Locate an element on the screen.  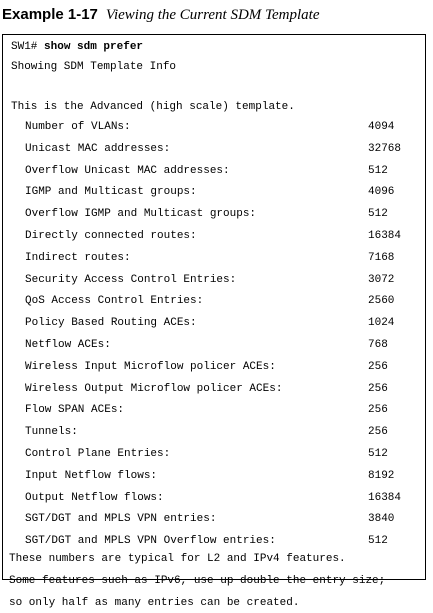
resource-label: Wireless Output Microflow policer ACEs: is located at coordinates (154, 388).